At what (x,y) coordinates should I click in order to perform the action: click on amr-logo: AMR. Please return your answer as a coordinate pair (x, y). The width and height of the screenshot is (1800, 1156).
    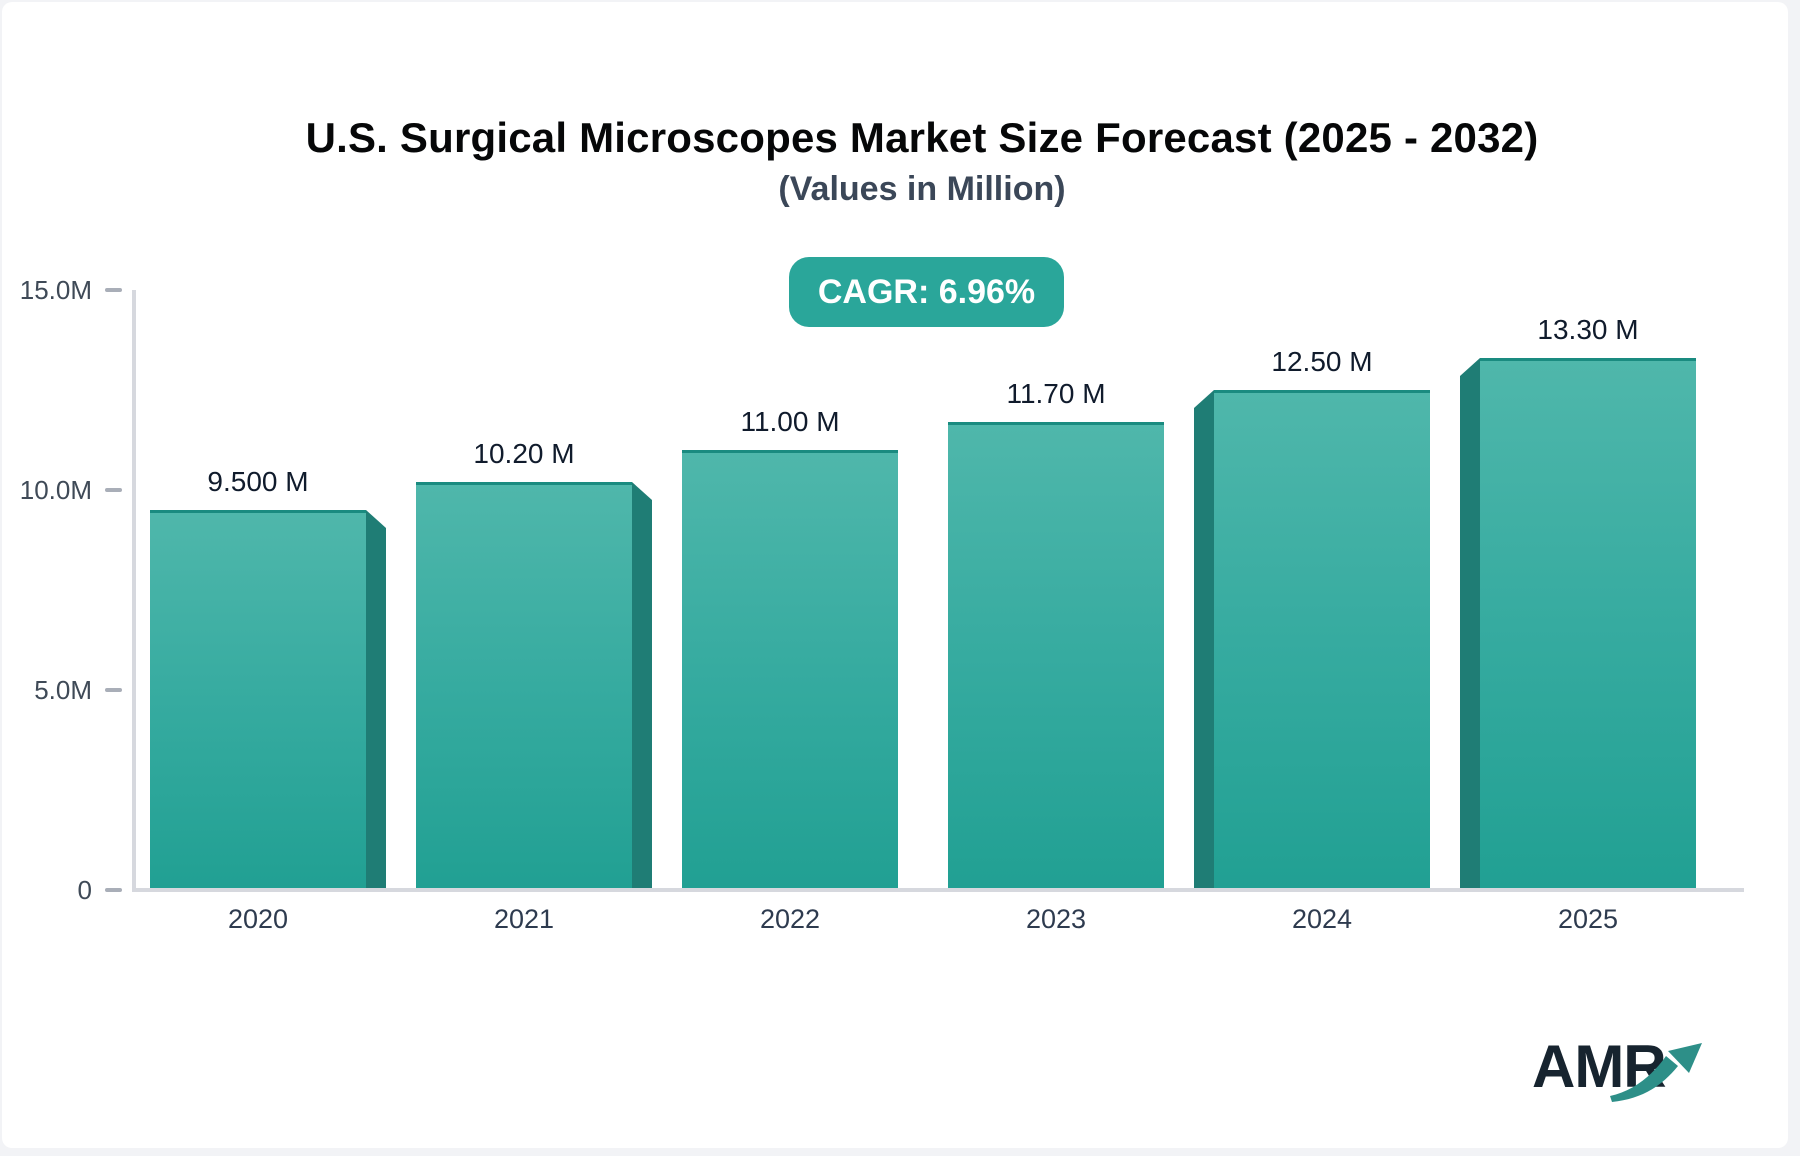
    Looking at the image, I should click on (1627, 1072).